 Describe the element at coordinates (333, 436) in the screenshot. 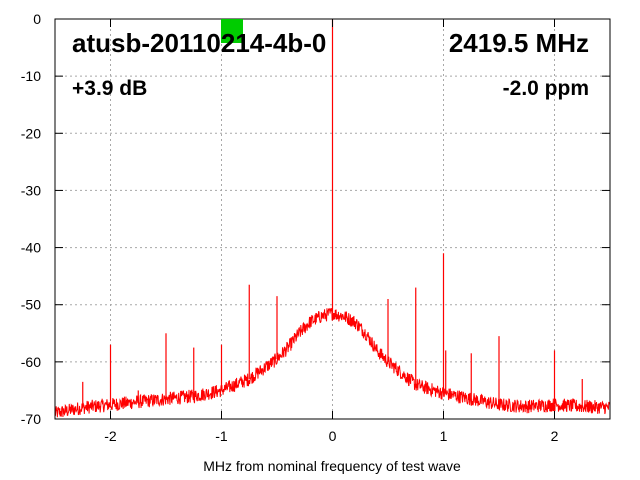

I see `x-tick-label: 0` at that location.